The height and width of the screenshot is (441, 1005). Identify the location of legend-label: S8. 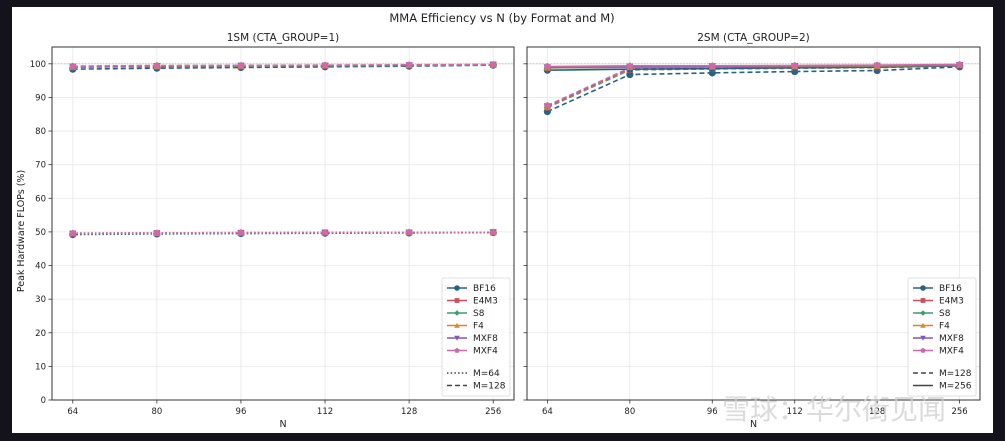
(945, 314).